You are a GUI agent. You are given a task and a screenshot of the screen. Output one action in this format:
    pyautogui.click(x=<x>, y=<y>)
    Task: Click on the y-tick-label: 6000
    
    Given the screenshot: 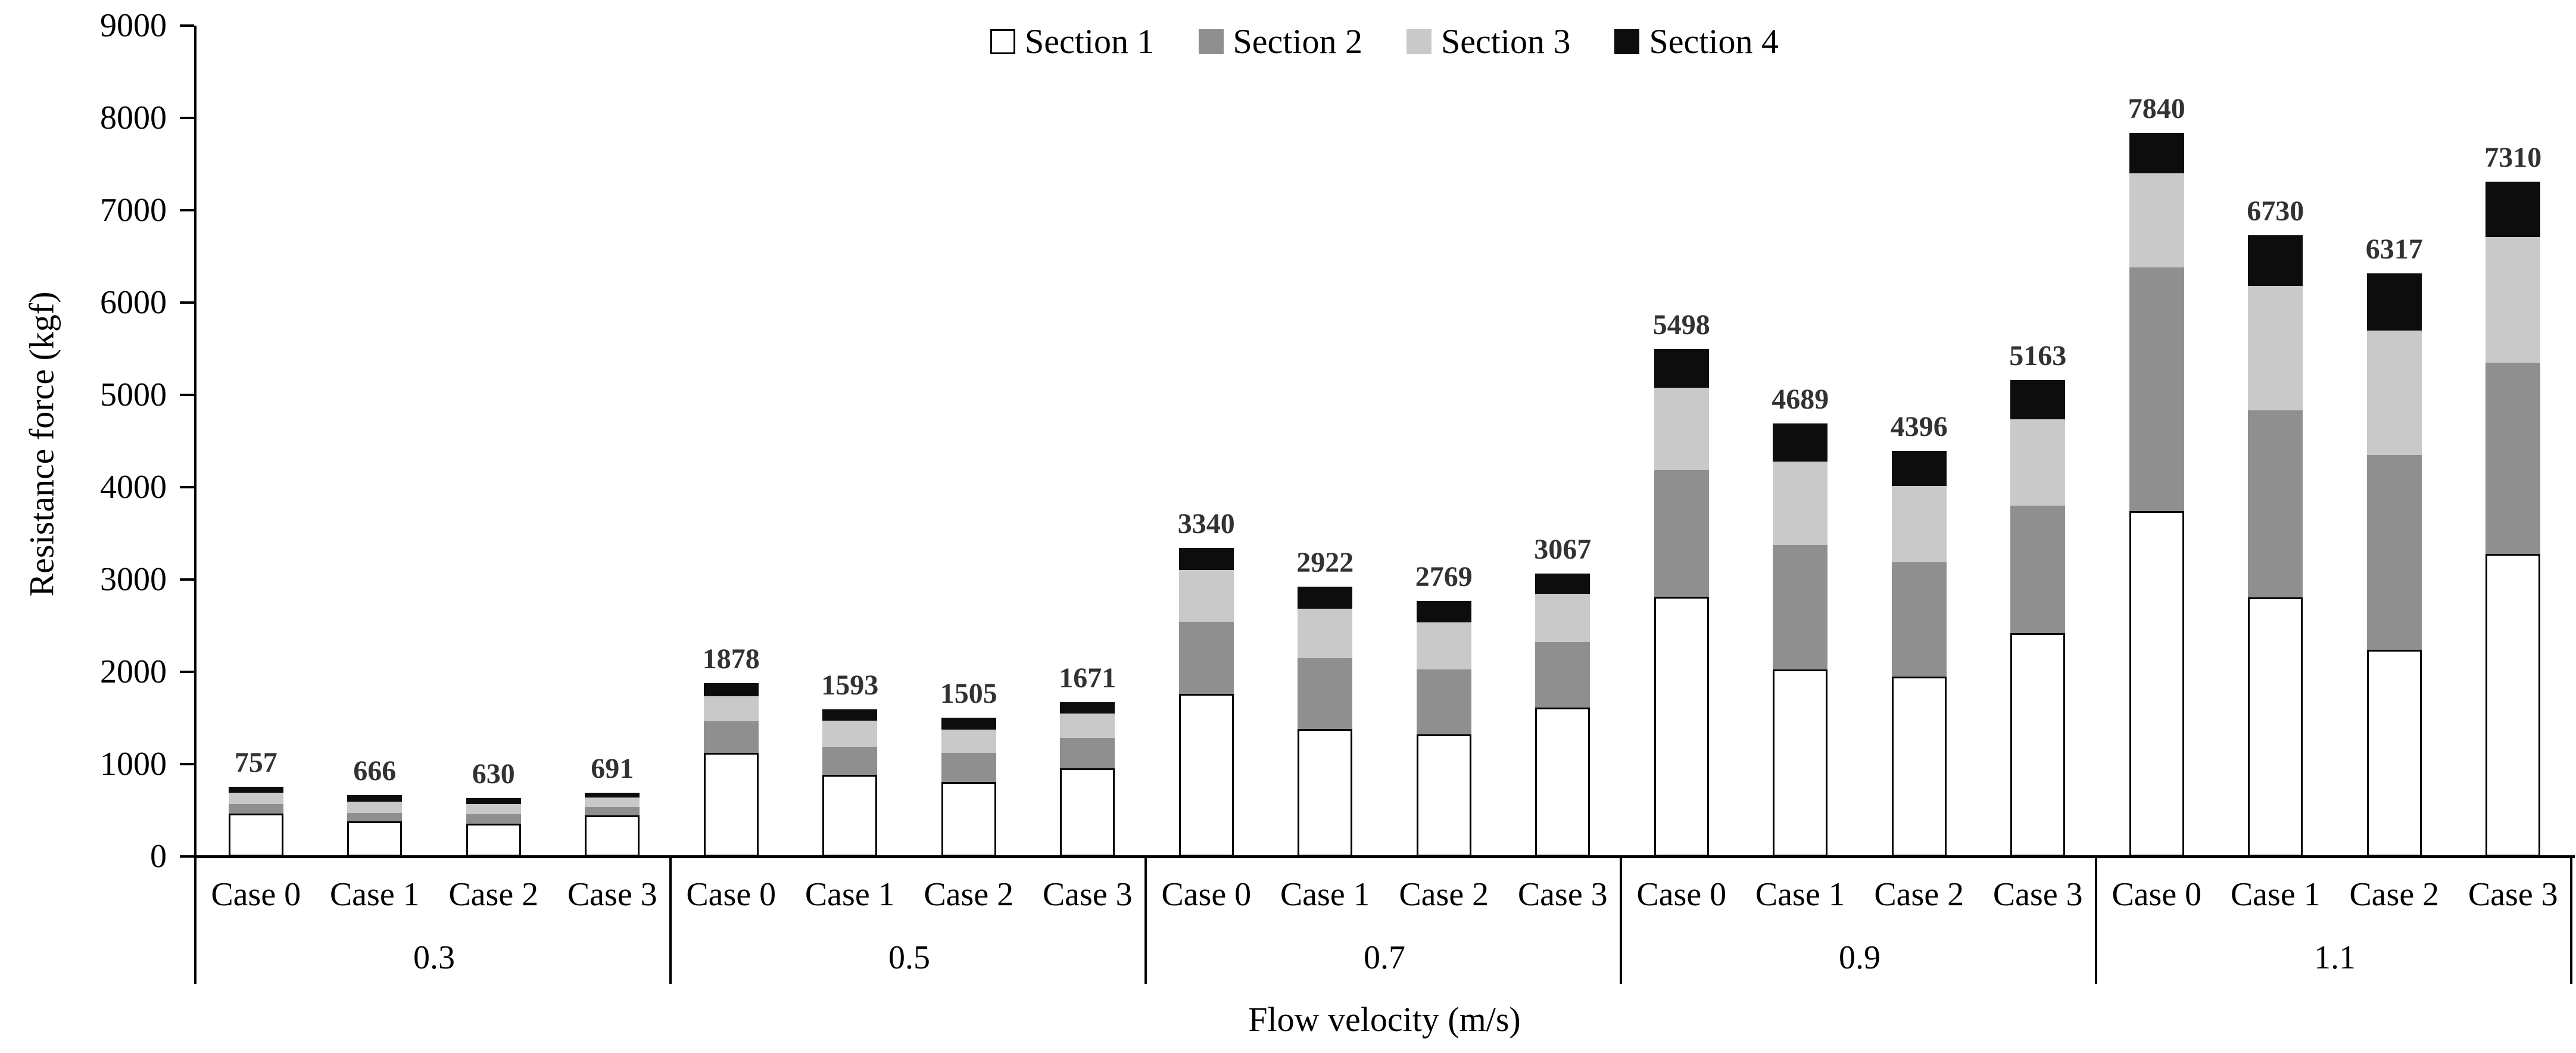 What is the action you would take?
    pyautogui.click(x=133, y=302)
    